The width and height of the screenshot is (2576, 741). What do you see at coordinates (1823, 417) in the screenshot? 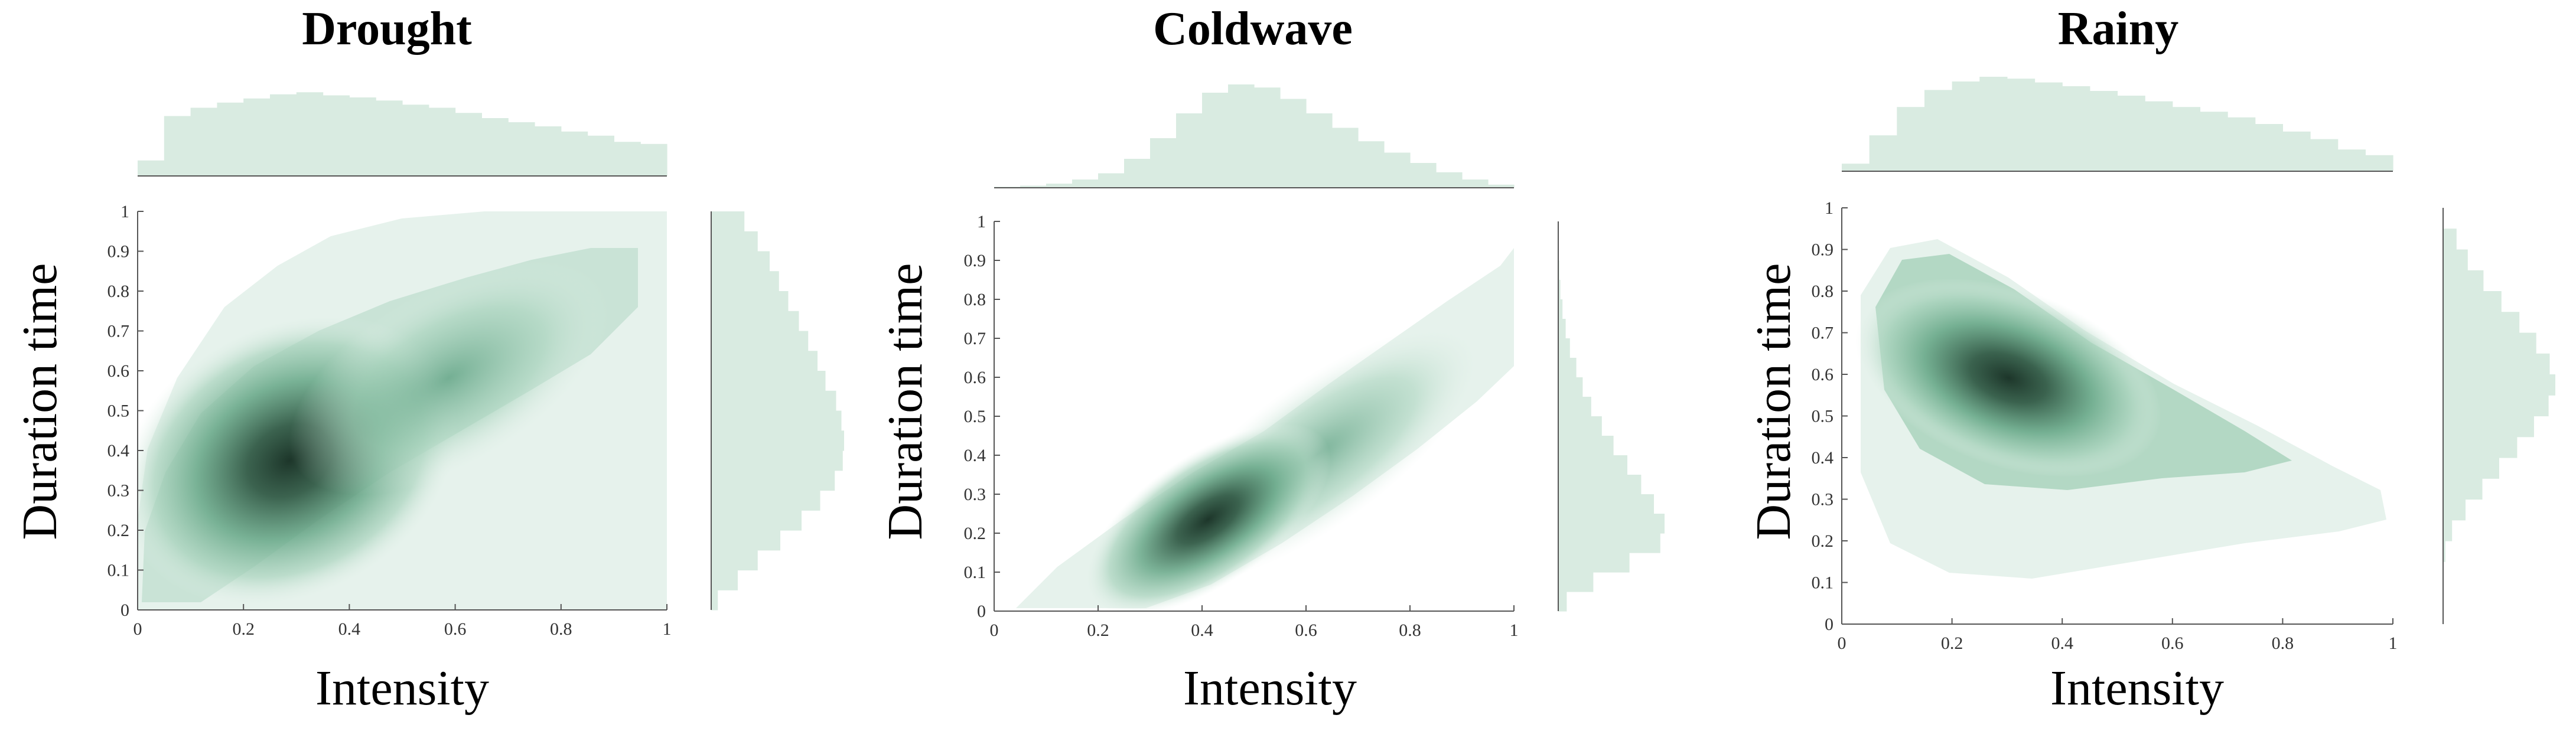
I see `y-tick-label: 0.5` at bounding box center [1823, 417].